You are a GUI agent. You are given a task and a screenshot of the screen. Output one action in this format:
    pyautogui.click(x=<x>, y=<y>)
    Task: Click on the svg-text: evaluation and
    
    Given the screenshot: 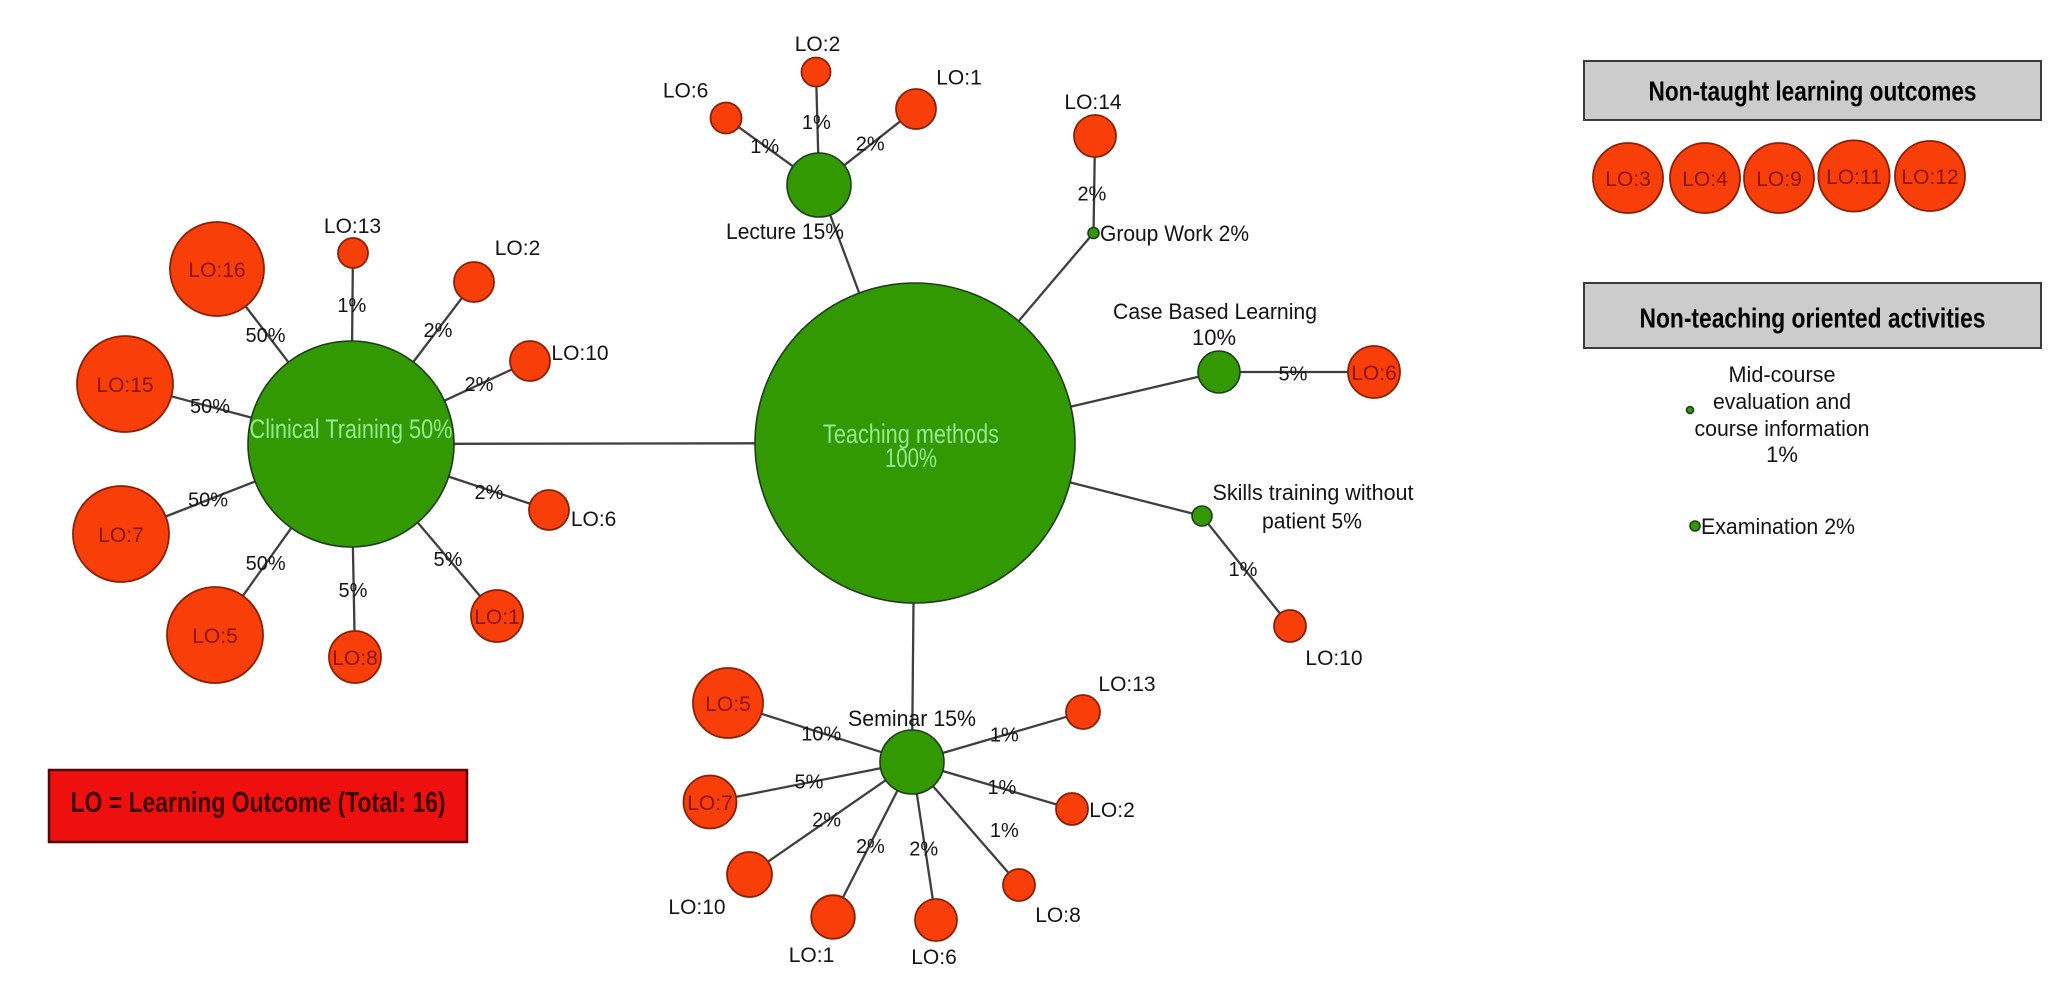 What is the action you would take?
    pyautogui.click(x=1782, y=401)
    